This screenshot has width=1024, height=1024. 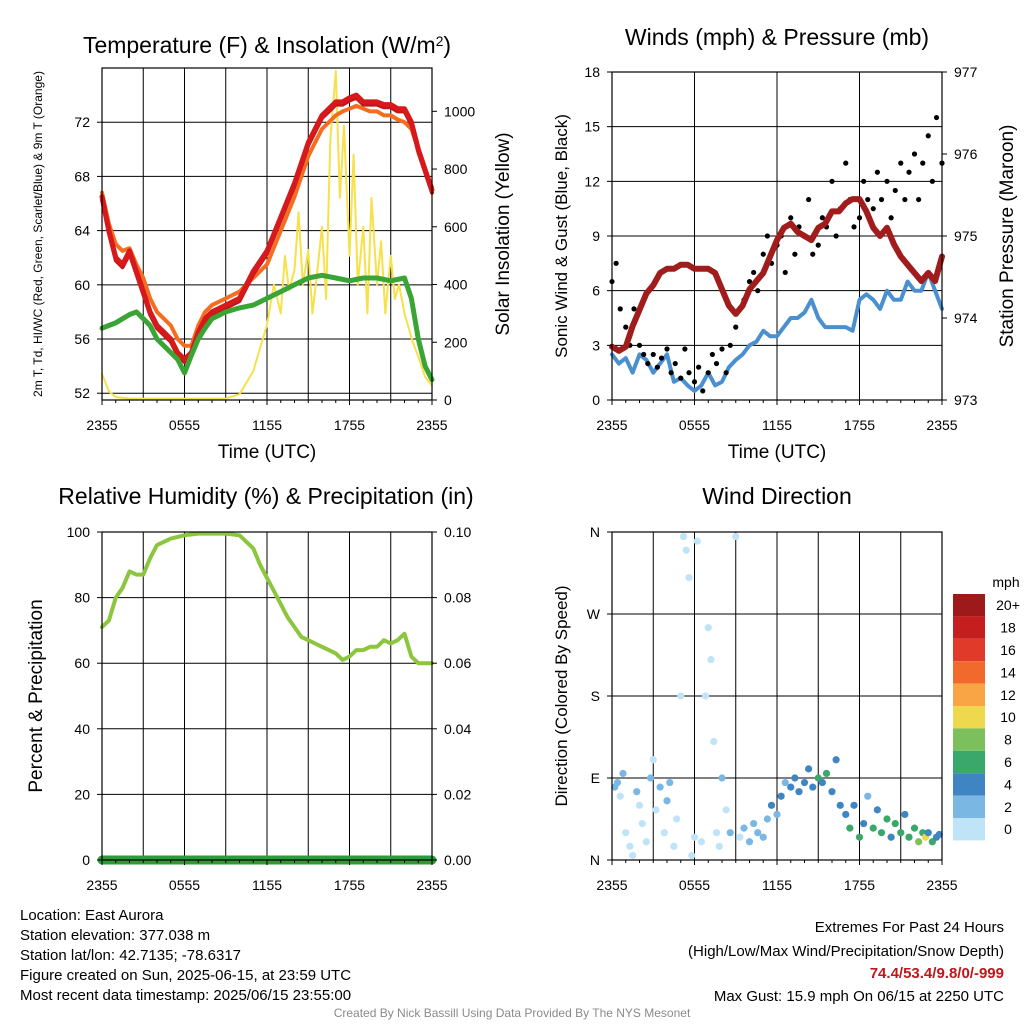 What do you see at coordinates (1005, 582) in the screenshot?
I see `colorbar-title: mph` at bounding box center [1005, 582].